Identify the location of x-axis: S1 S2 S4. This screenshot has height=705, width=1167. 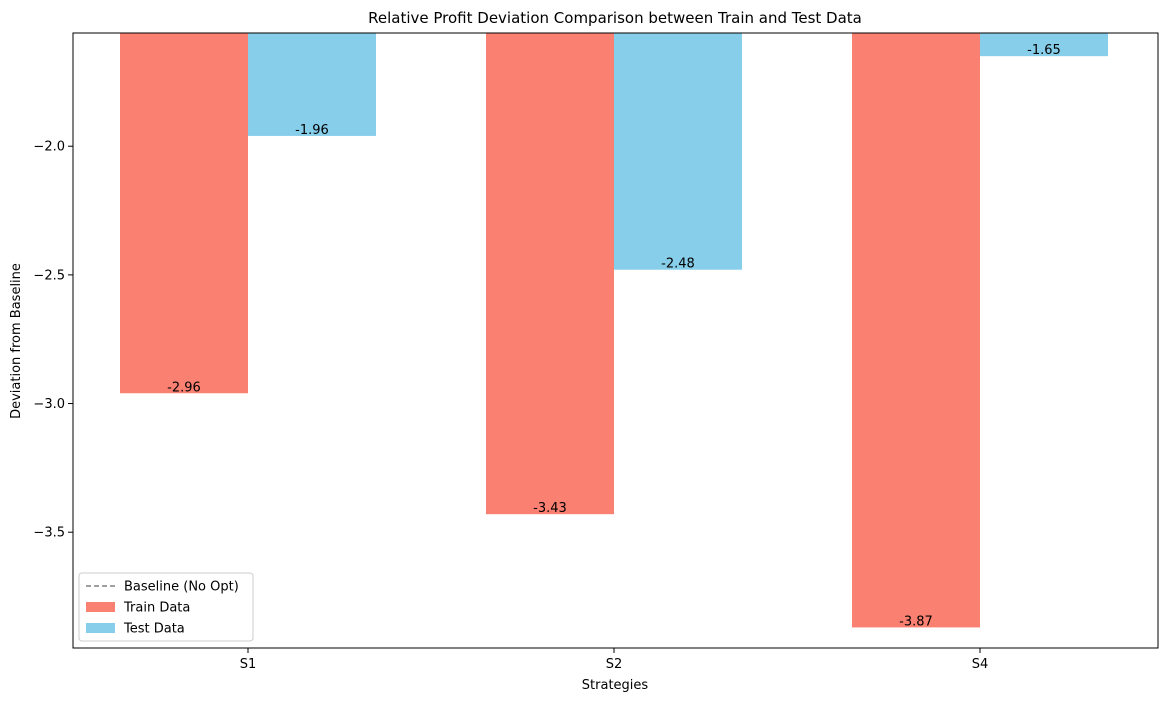
(614, 660).